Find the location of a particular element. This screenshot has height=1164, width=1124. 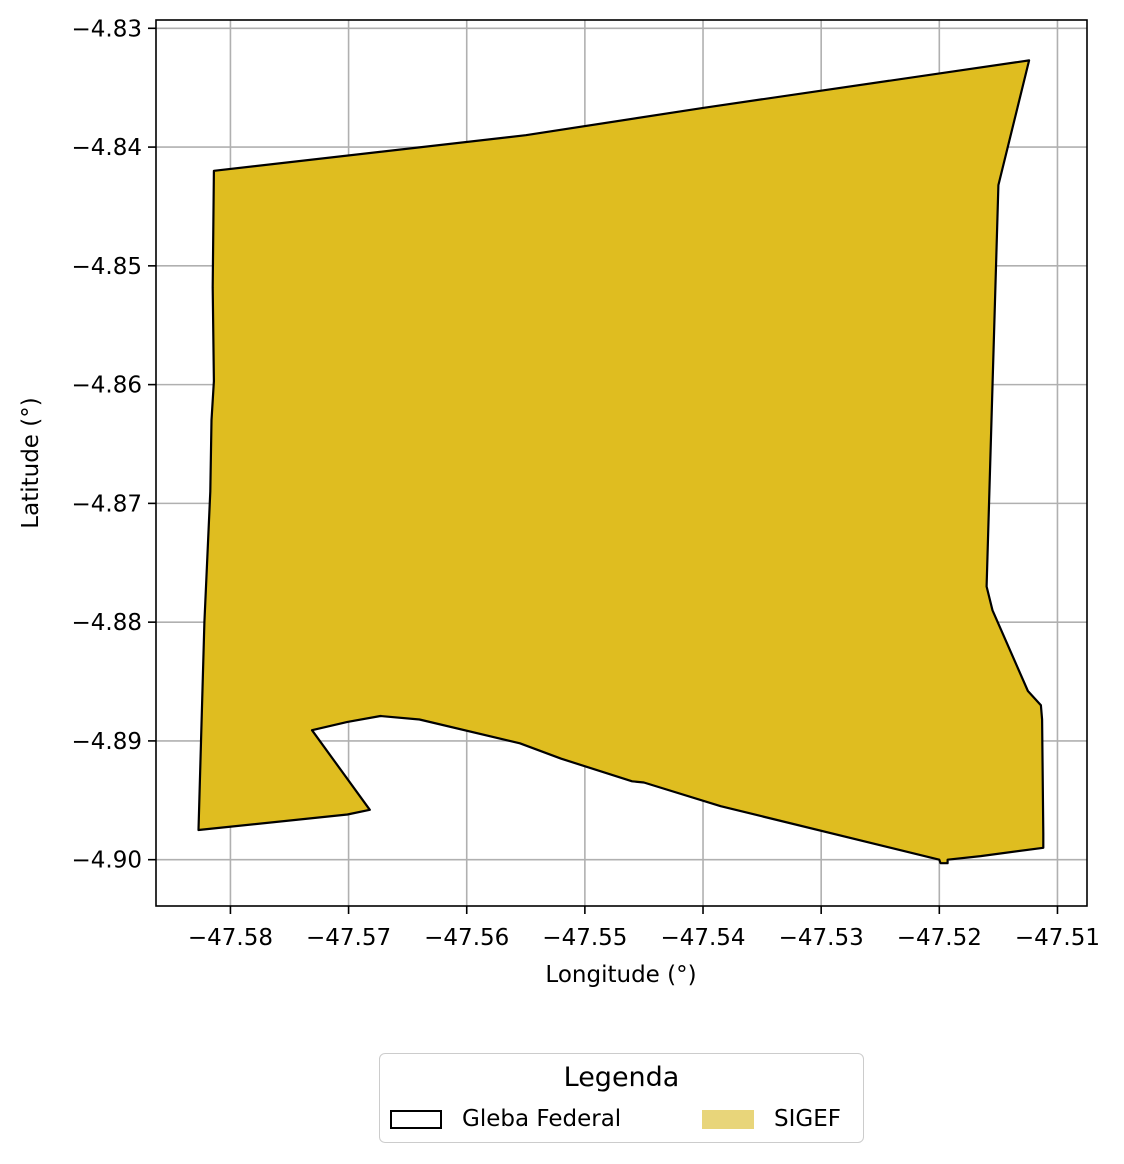

x-tick-label: −47.54 is located at coordinates (702, 938).